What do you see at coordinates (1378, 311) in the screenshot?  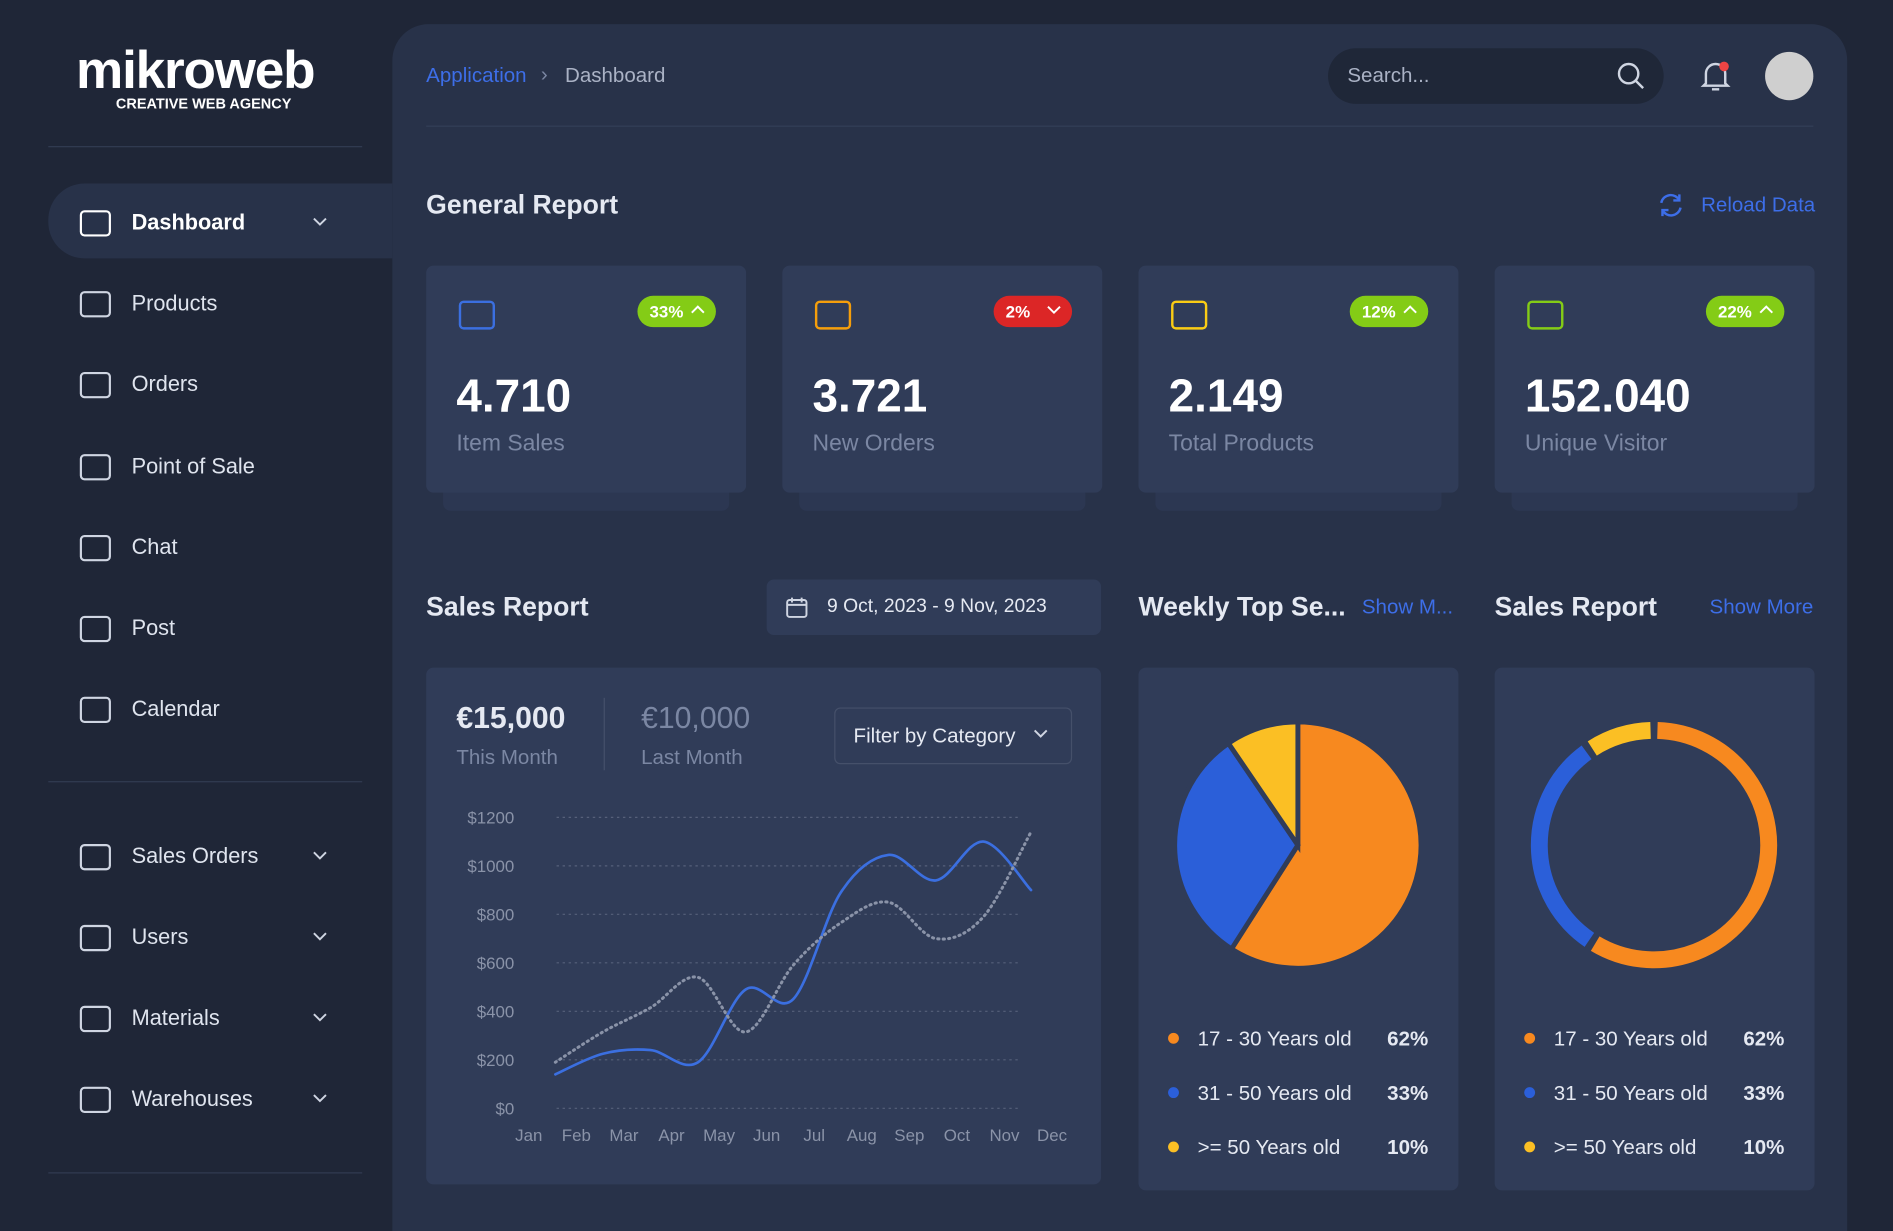 I see `change-value: 12%` at bounding box center [1378, 311].